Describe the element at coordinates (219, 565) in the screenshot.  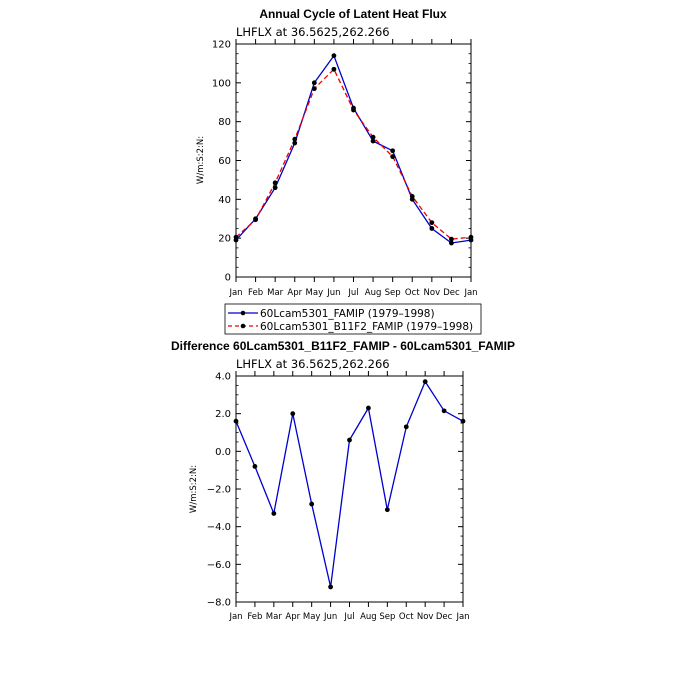
I see `y-tick-label: −6.0` at that location.